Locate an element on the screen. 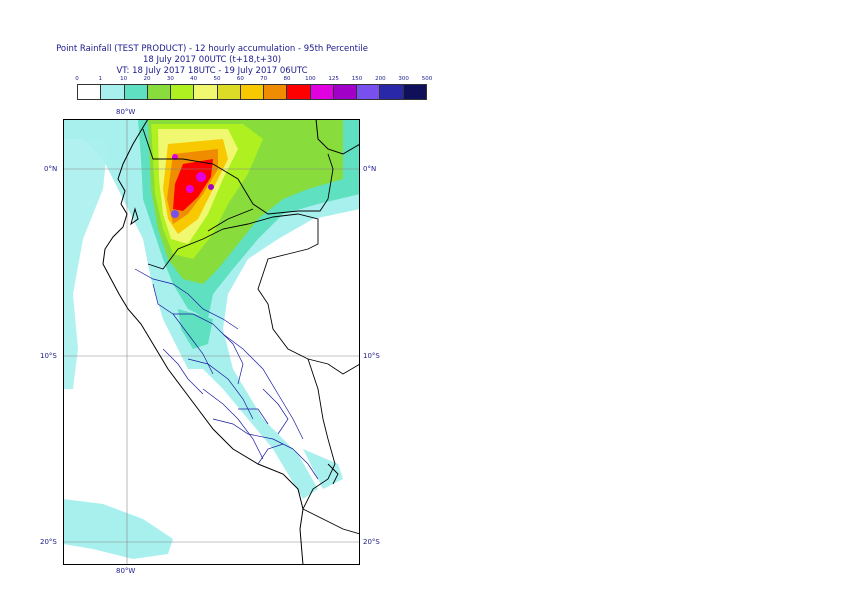 The width and height of the screenshot is (842, 596). legend-tick-label: 200 is located at coordinates (380, 79).